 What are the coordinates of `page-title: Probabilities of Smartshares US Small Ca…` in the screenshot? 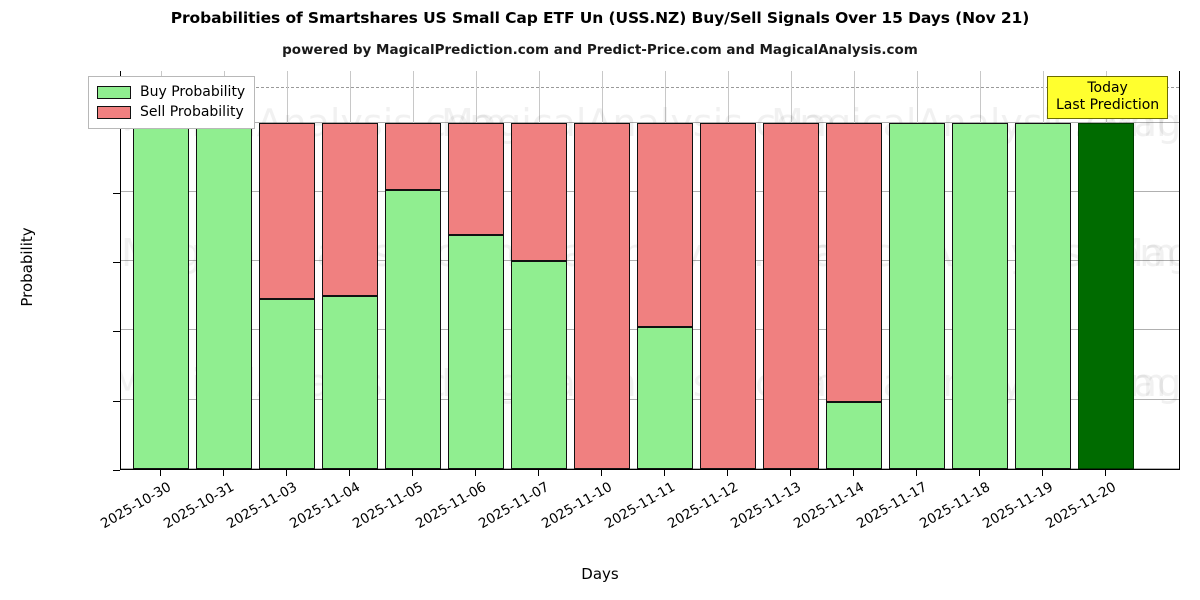 It's located at (600, 18).